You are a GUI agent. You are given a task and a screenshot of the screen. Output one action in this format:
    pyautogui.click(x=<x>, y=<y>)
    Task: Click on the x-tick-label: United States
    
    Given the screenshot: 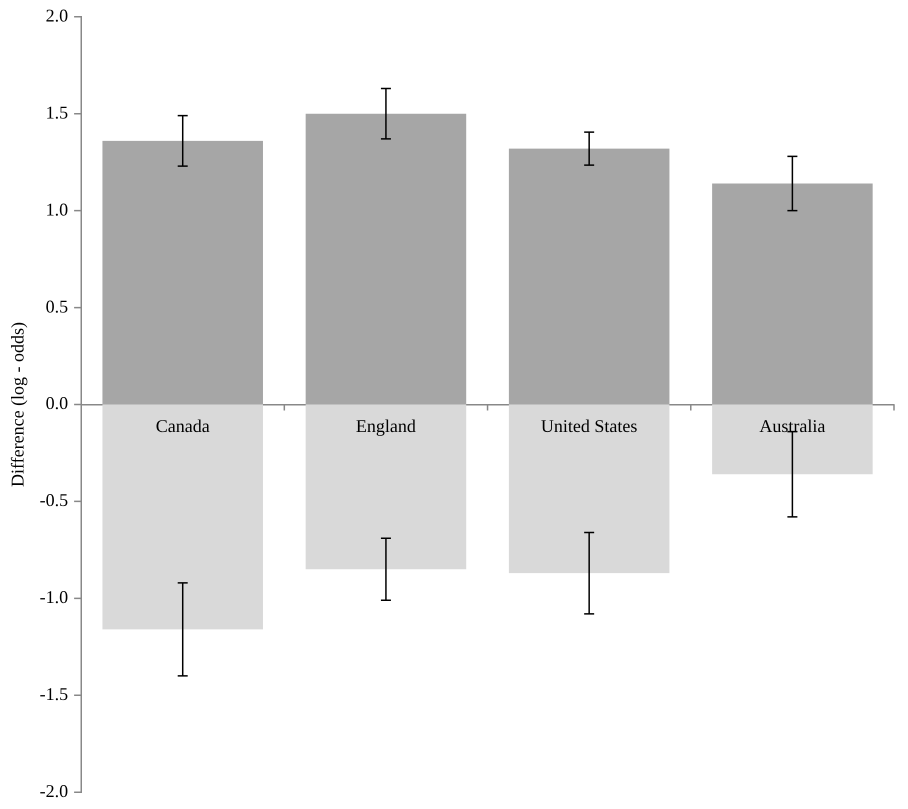 What is the action you would take?
    pyautogui.click(x=589, y=426)
    